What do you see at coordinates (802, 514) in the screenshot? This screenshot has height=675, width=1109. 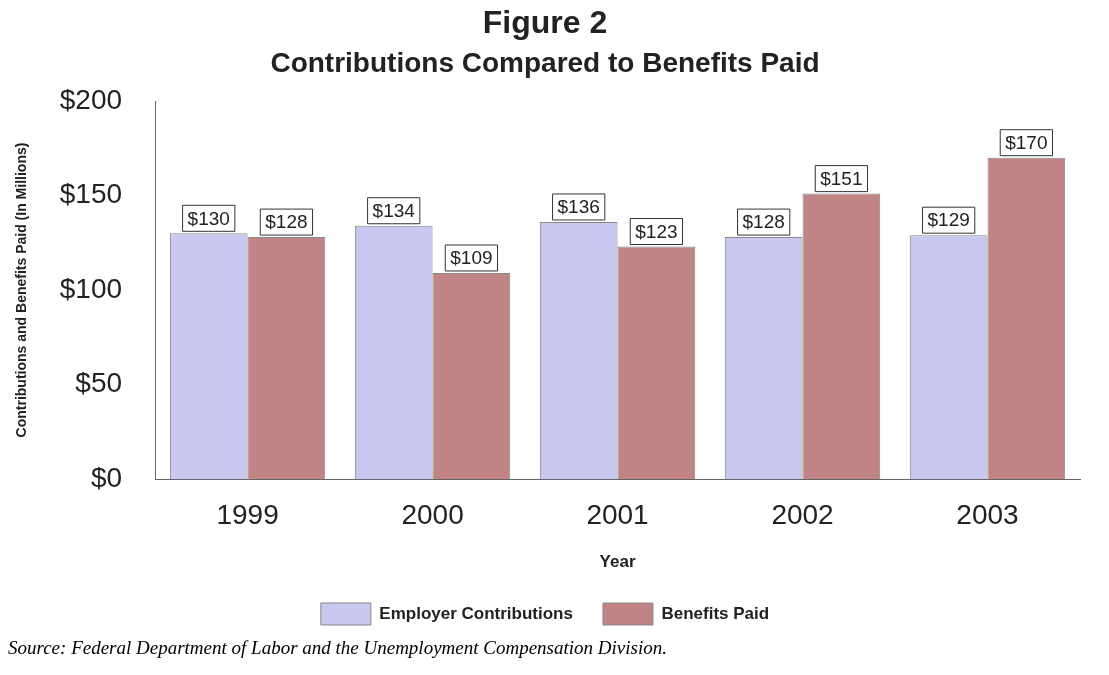 I see `x-tick-label: 2002` at bounding box center [802, 514].